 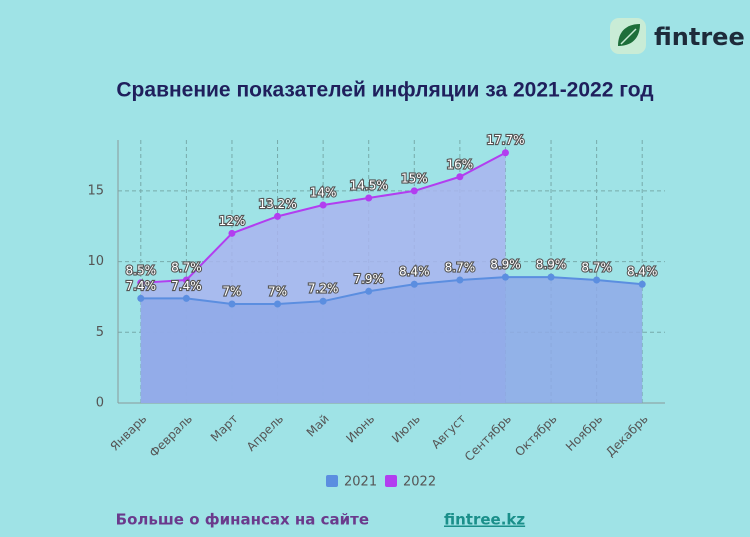 What do you see at coordinates (232, 221) in the screenshot?
I see `value-label: 12%` at bounding box center [232, 221].